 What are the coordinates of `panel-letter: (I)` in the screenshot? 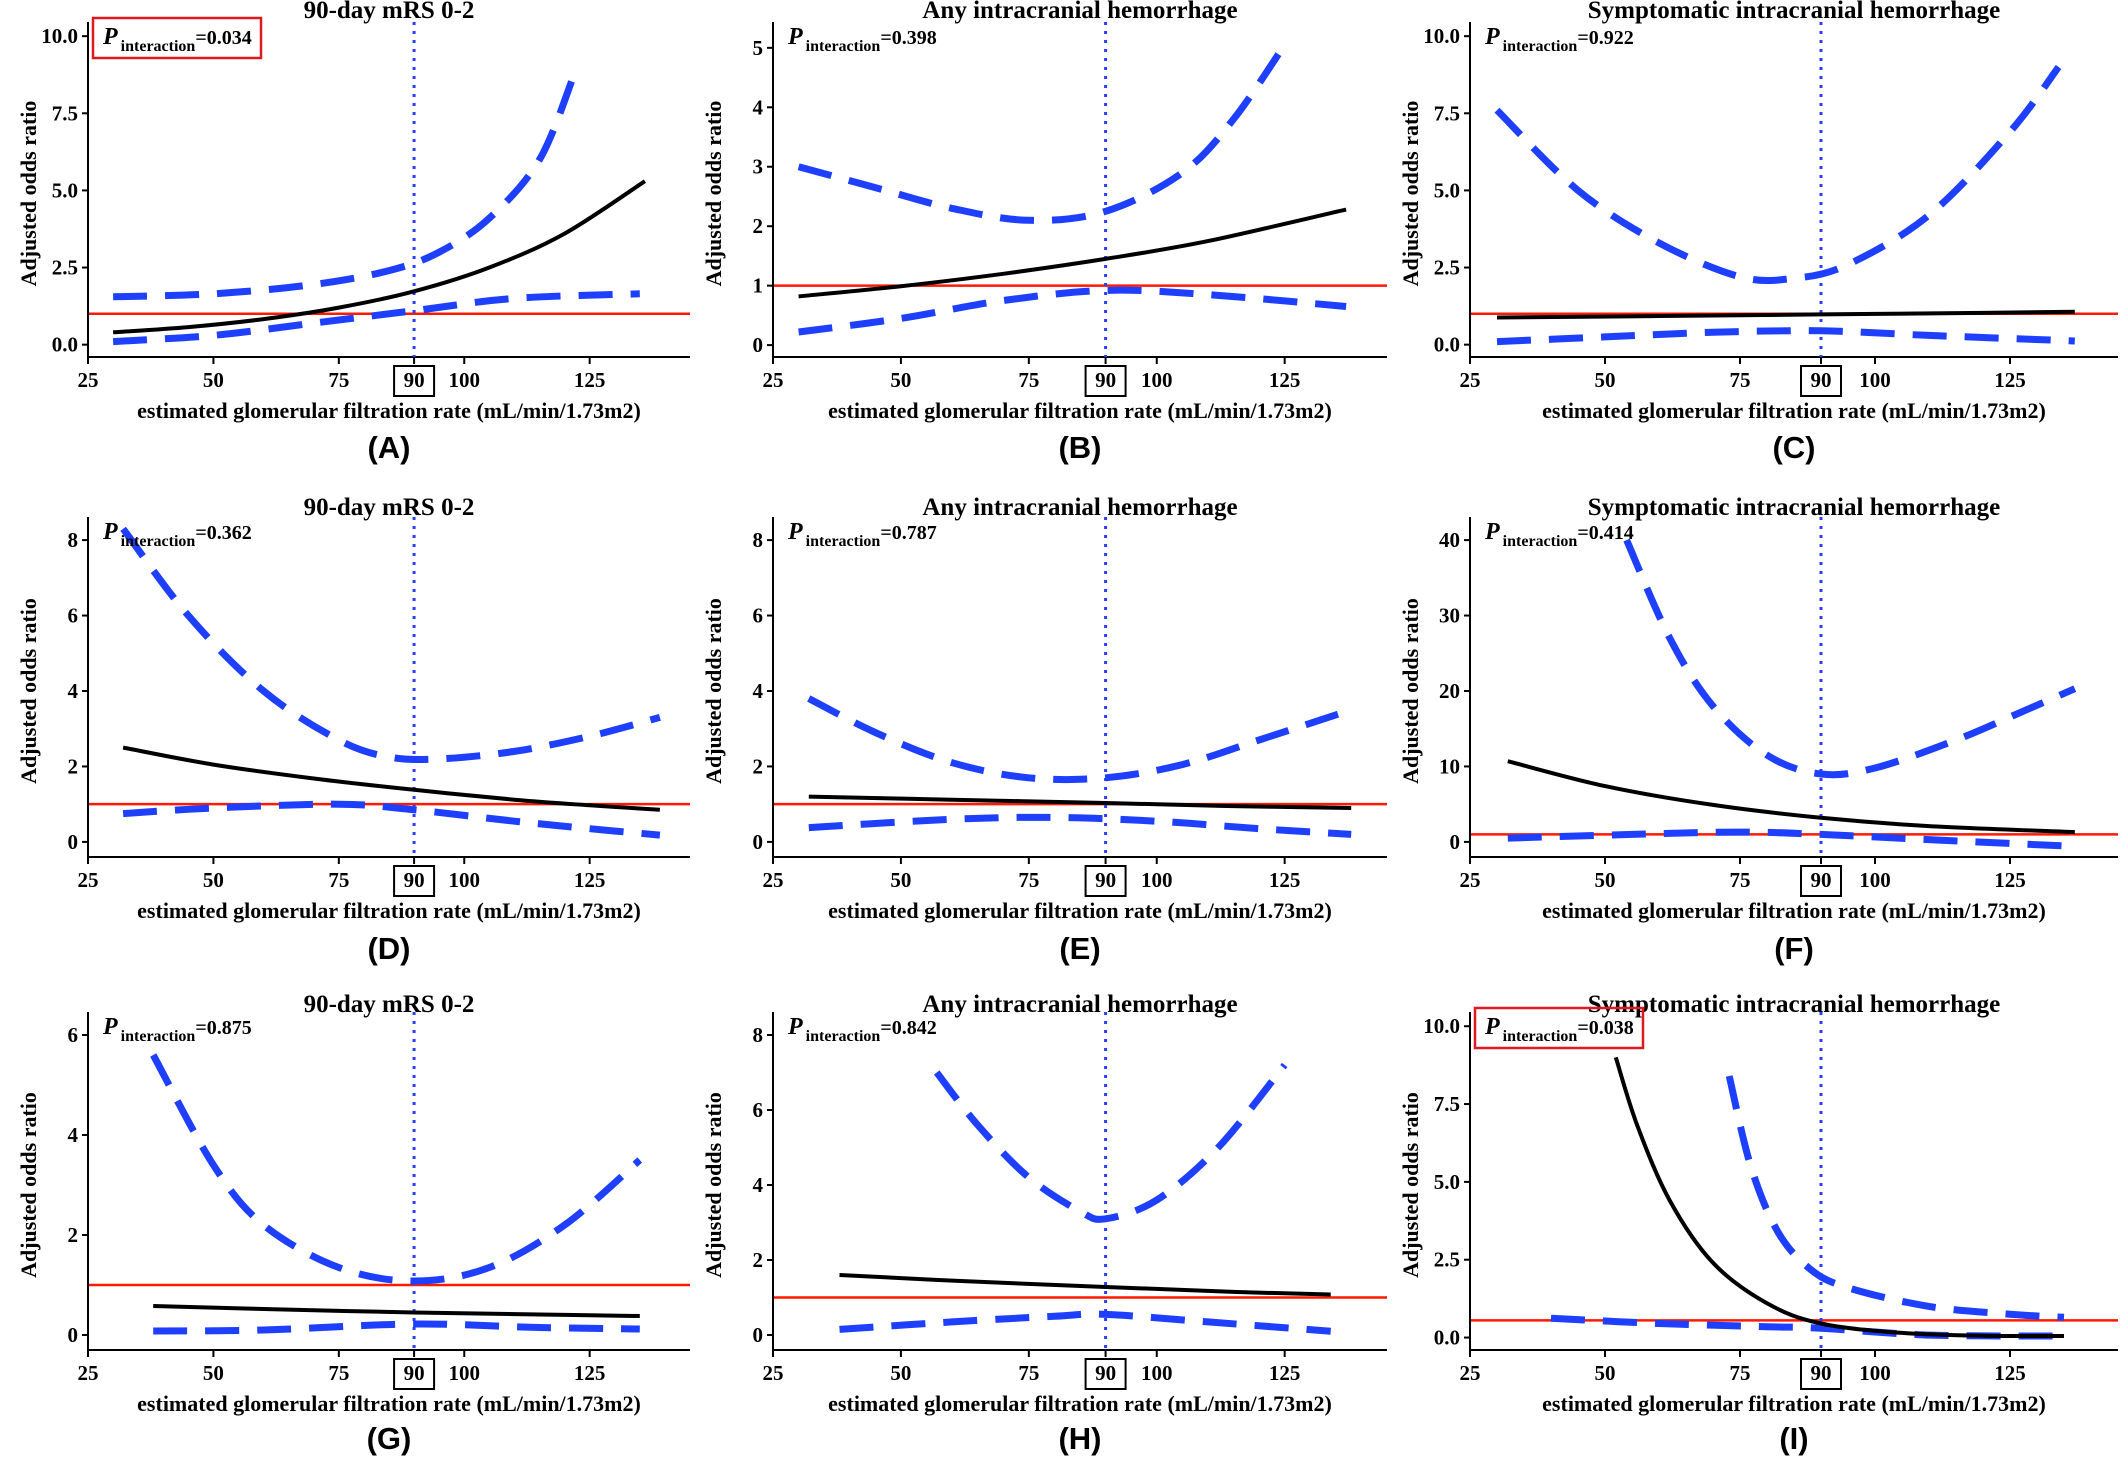 It's located at (1793, 1438).